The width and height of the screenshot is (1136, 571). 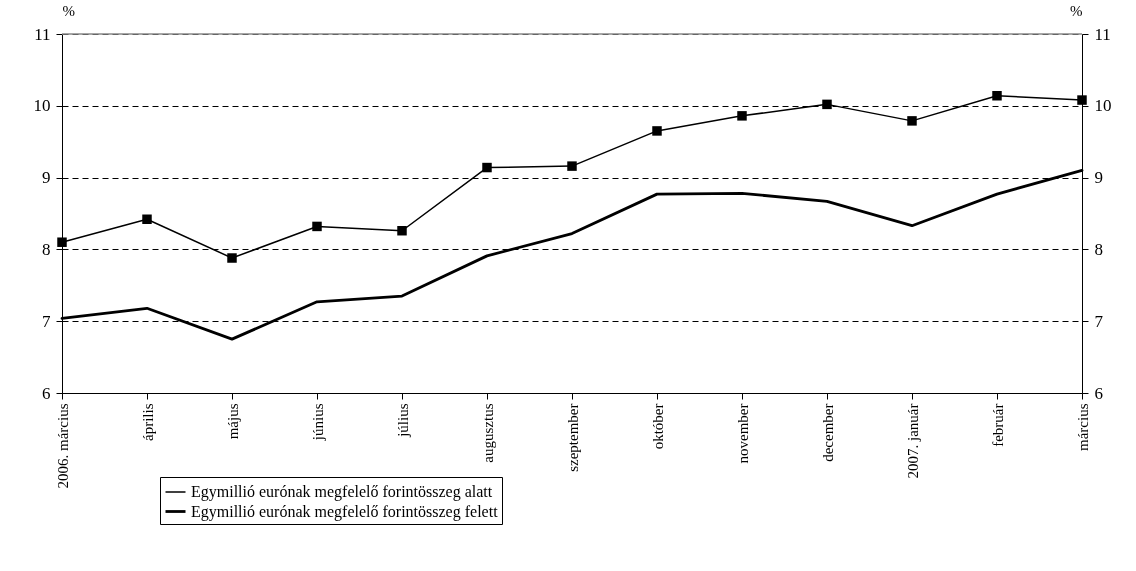 What do you see at coordinates (1082, 427) in the screenshot?
I see `x-tick-label: március` at bounding box center [1082, 427].